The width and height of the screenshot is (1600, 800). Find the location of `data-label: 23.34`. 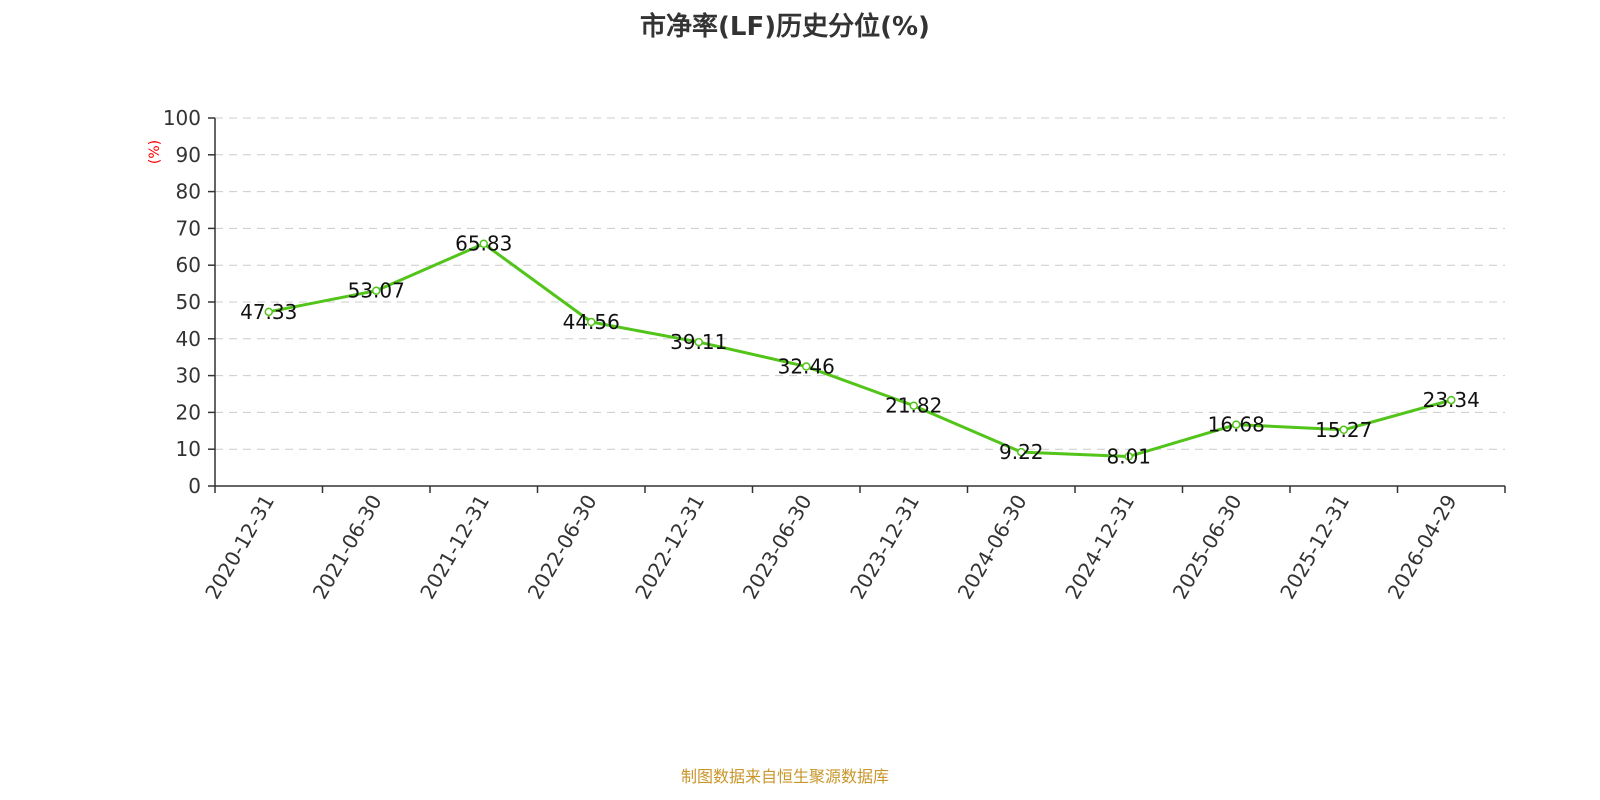

data-label: 23.34 is located at coordinates (1451, 400).